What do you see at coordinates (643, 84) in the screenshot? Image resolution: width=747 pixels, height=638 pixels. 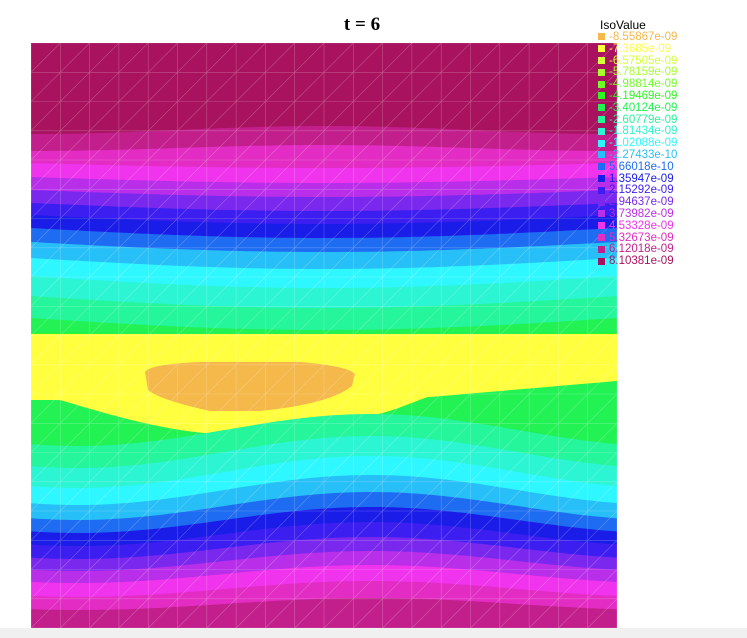 I see `legend-label: -4.98814e-09` at bounding box center [643, 84].